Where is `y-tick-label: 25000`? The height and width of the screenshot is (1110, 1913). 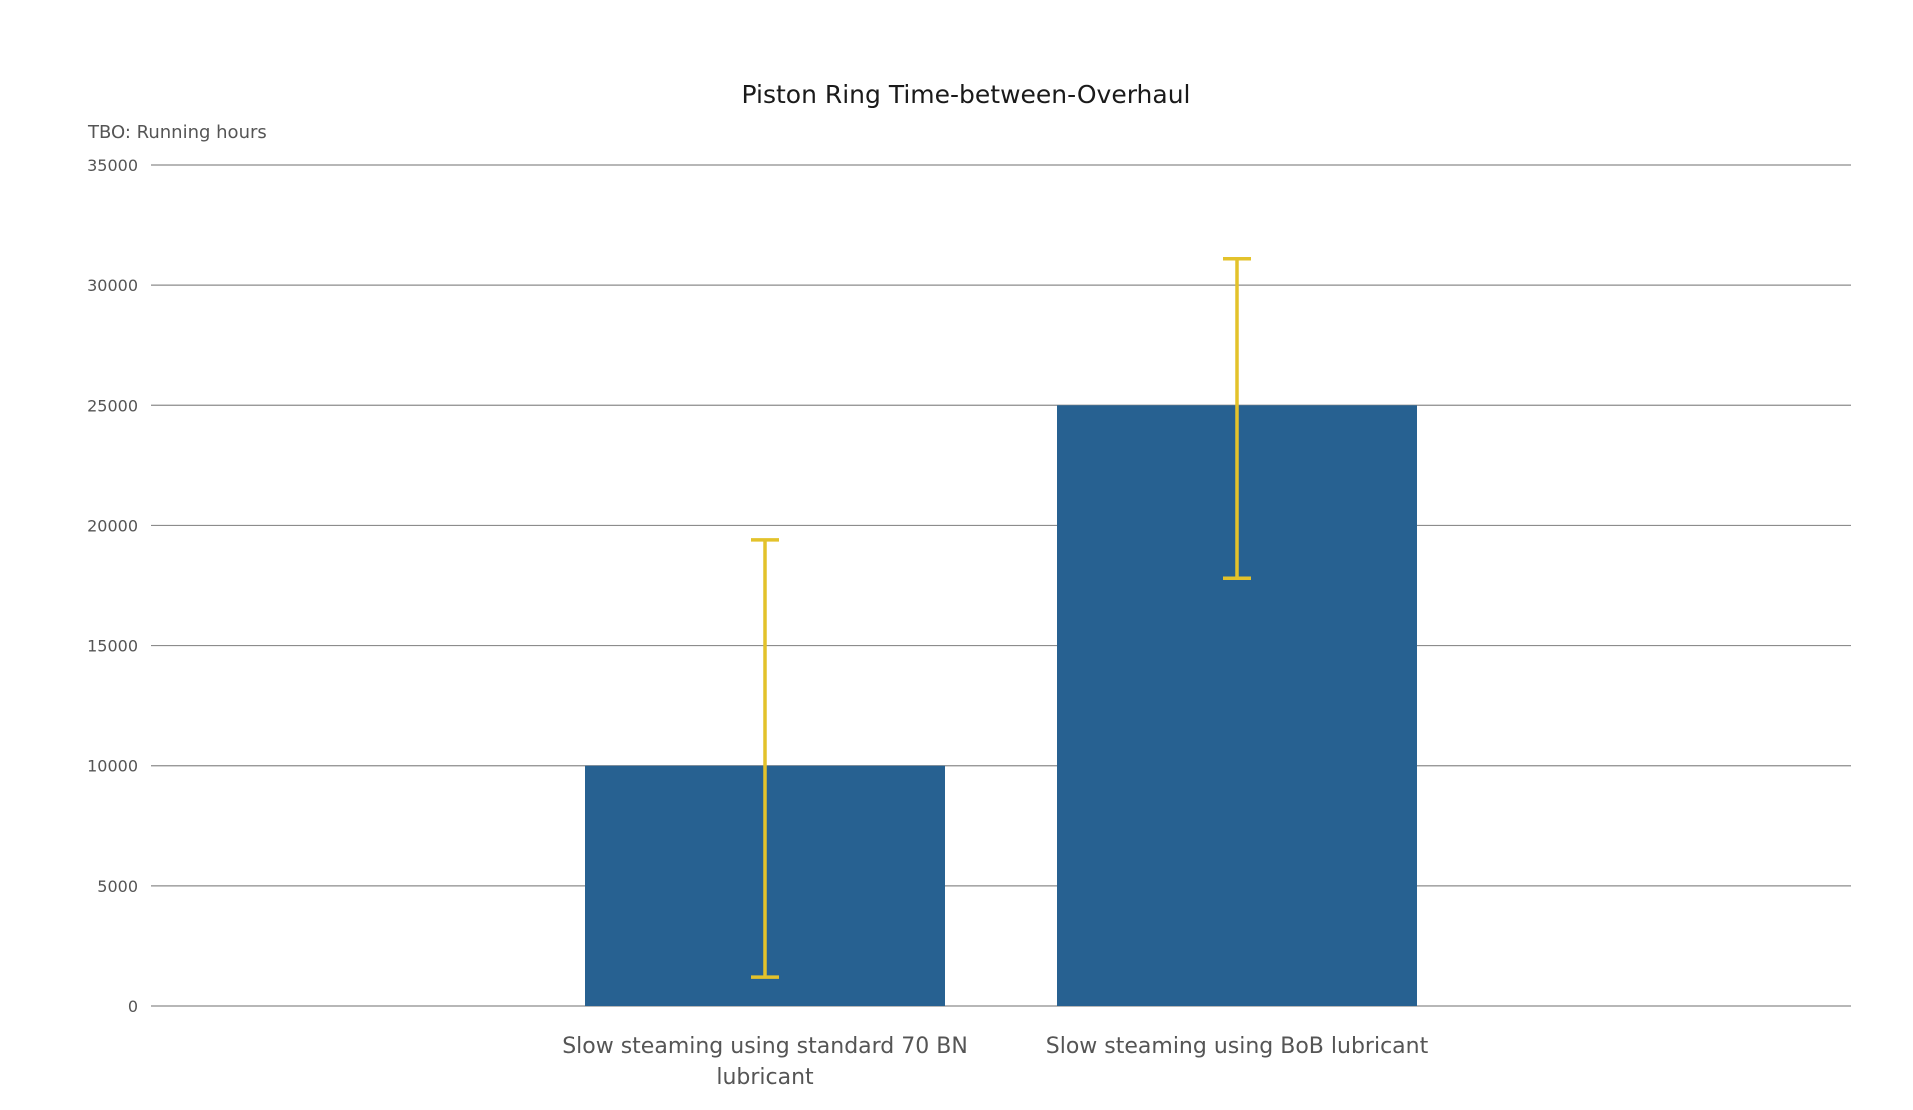
y-tick-label: 25000 is located at coordinates (112, 405).